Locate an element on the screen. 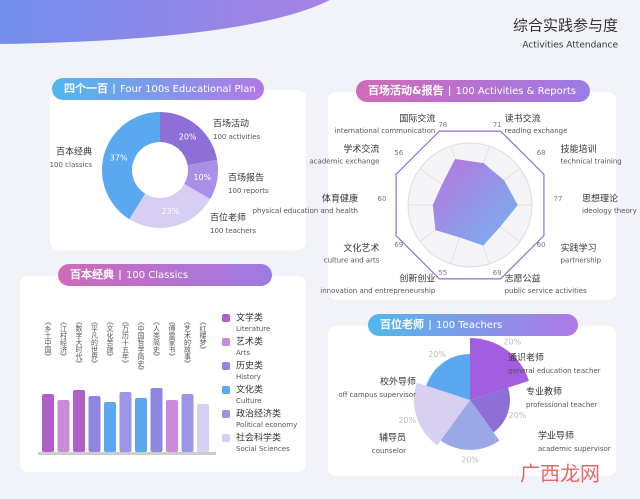  legend-label: 社会科学类 is located at coordinates (258, 438).